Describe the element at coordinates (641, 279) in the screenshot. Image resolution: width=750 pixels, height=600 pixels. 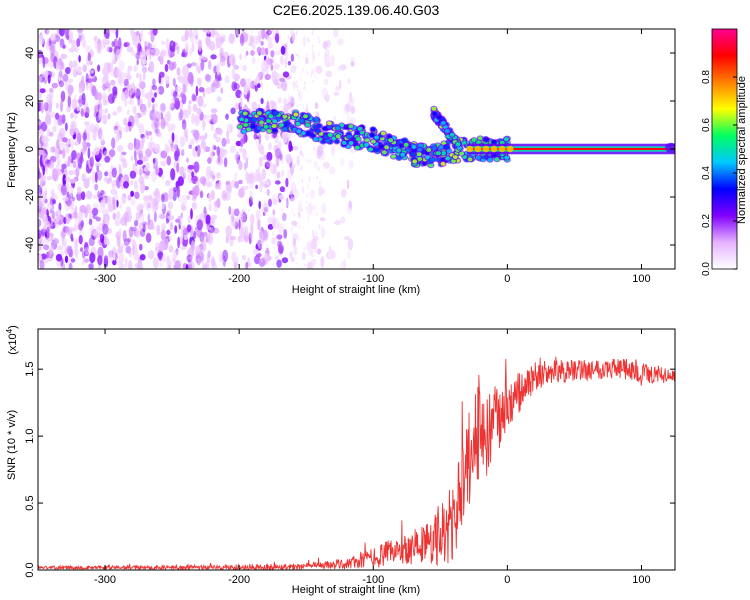
I see `x-tick-label: 100` at that location.